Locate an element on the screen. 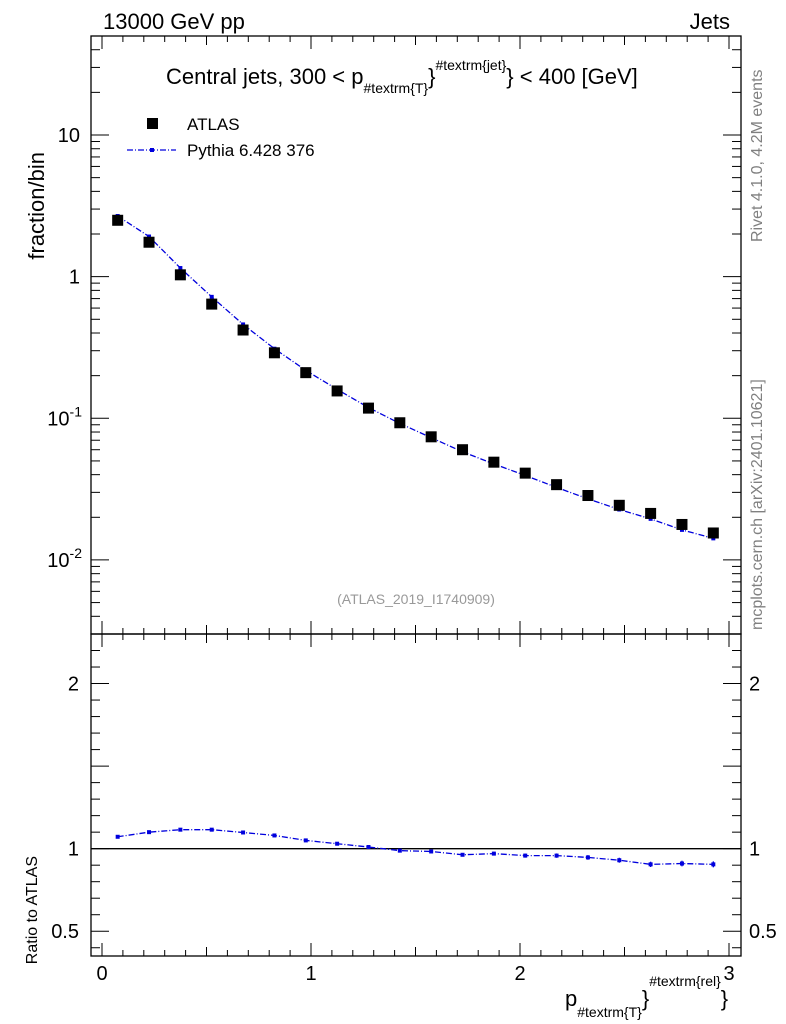 The height and width of the screenshot is (1024, 786). ratio-y-axis-label: Ratio to ATLAS is located at coordinates (32, 910).